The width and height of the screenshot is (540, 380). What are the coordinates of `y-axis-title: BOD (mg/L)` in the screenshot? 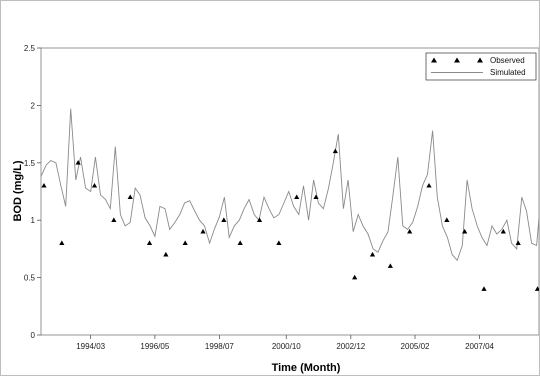 It's located at (18, 190).